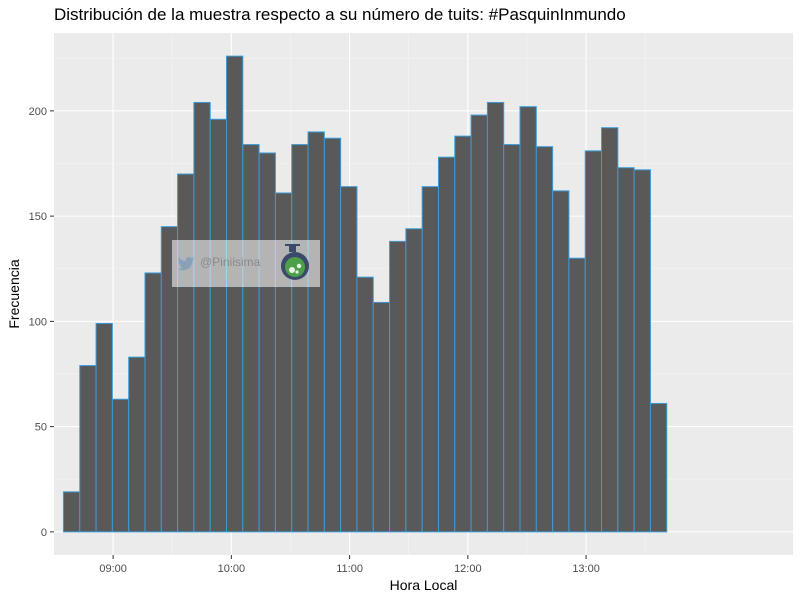  What do you see at coordinates (232, 569) in the screenshot?
I see `x-tick-label: 10:00` at bounding box center [232, 569].